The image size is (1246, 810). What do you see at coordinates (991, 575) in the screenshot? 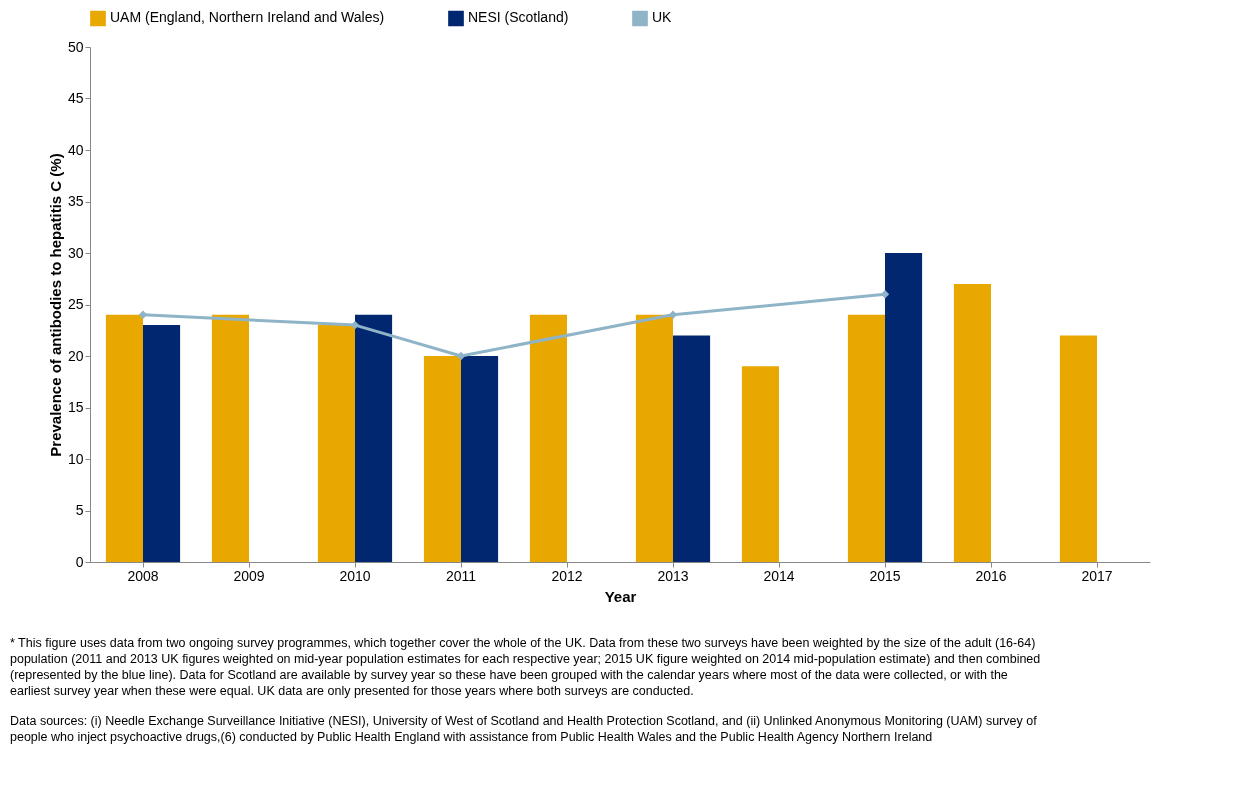
I see `x-tick-label: 2016` at bounding box center [991, 575].